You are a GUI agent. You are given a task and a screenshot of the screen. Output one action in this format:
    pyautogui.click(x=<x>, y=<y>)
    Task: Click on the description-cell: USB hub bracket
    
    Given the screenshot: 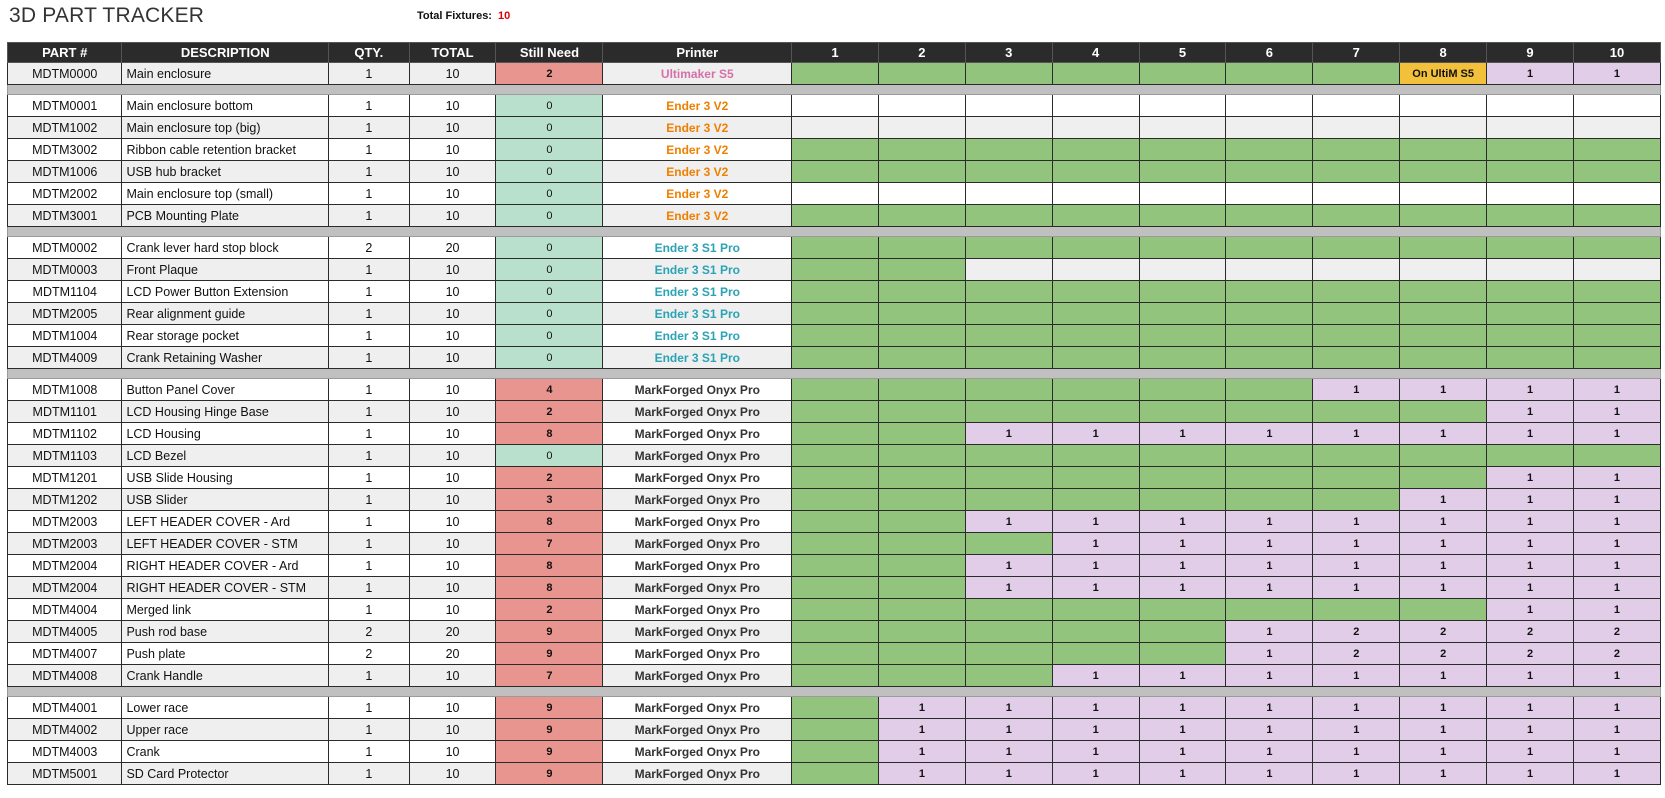 What is the action you would take?
    pyautogui.click(x=225, y=171)
    